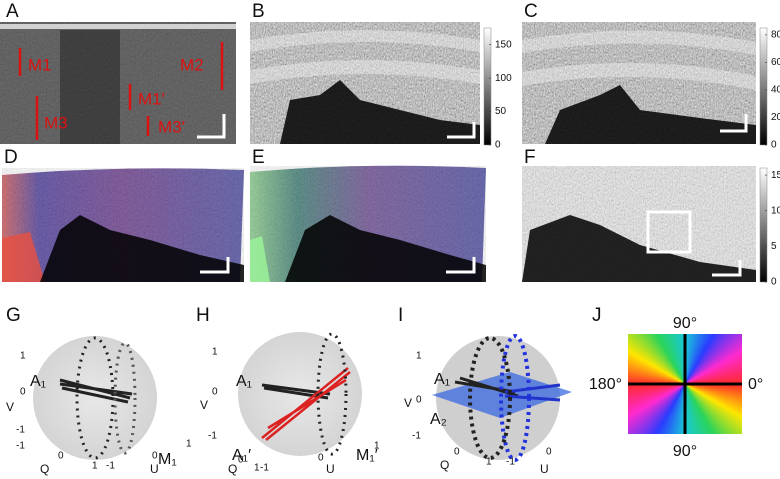 This screenshot has height=479, width=780. I want to click on panel-label: C, so click(531, 11).